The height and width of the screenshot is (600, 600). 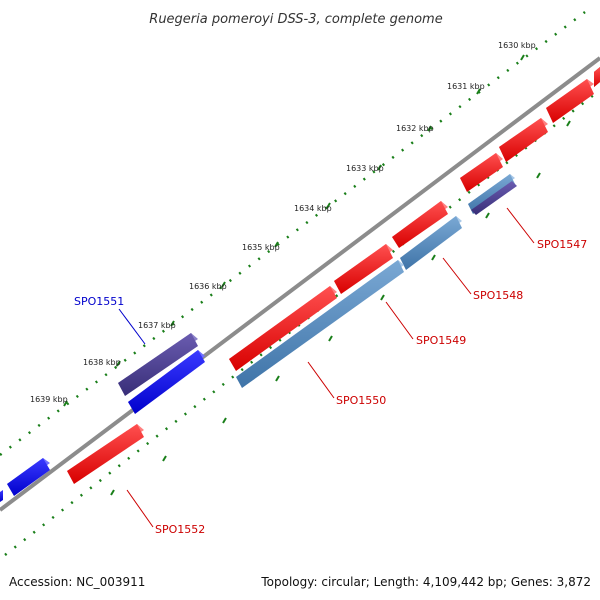 I want to click on gene-forward-1632b, so click(x=481, y=172).